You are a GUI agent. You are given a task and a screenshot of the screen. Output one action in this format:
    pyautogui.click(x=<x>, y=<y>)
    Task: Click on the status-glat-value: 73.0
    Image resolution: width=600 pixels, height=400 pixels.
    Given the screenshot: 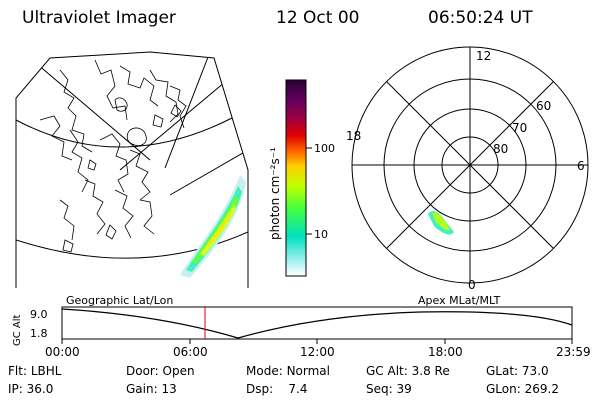 What is the action you would take?
    pyautogui.click(x=535, y=371)
    